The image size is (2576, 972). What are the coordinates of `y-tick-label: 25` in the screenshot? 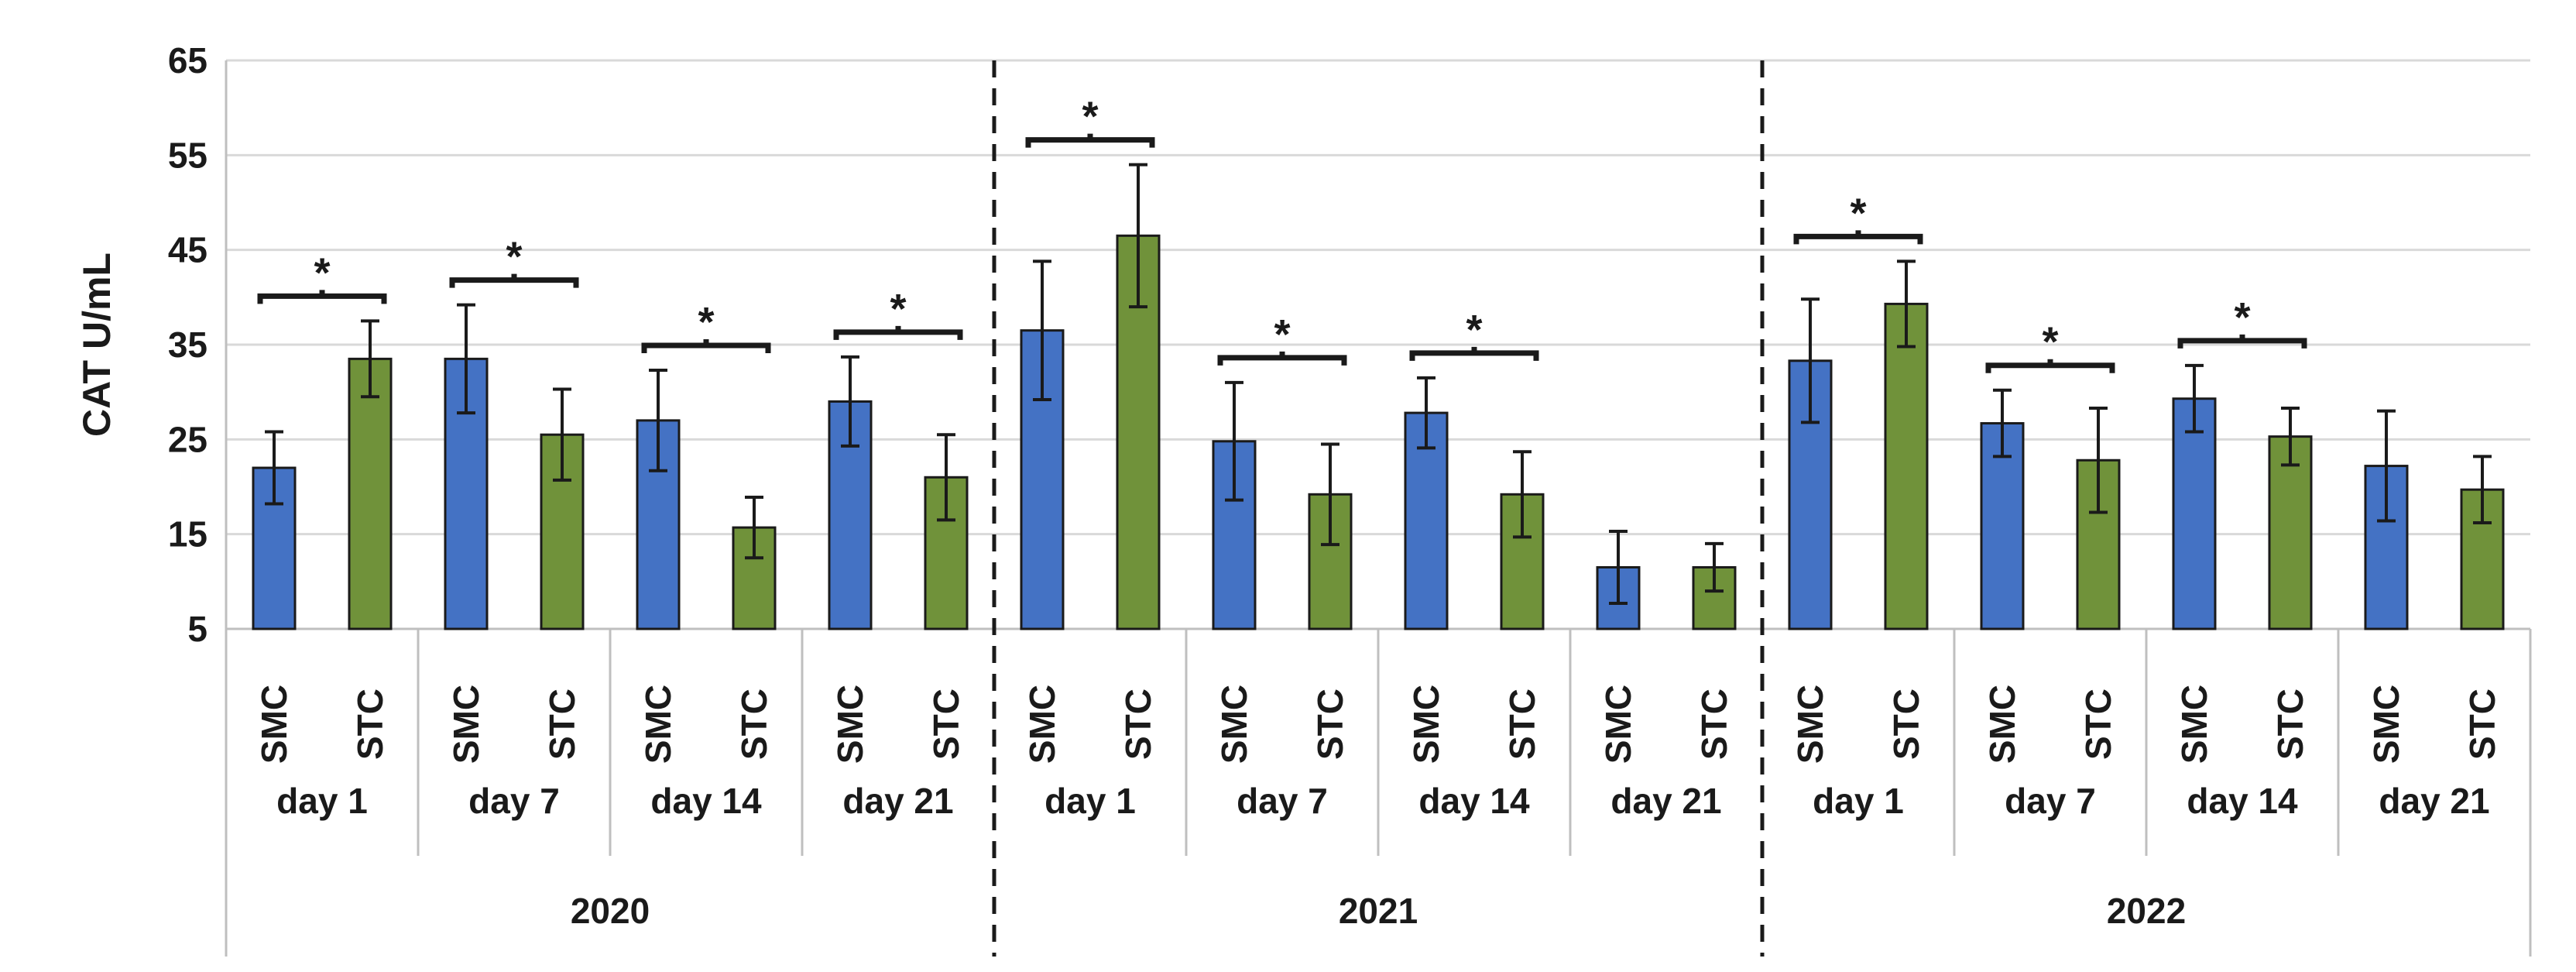 It's located at (188, 439).